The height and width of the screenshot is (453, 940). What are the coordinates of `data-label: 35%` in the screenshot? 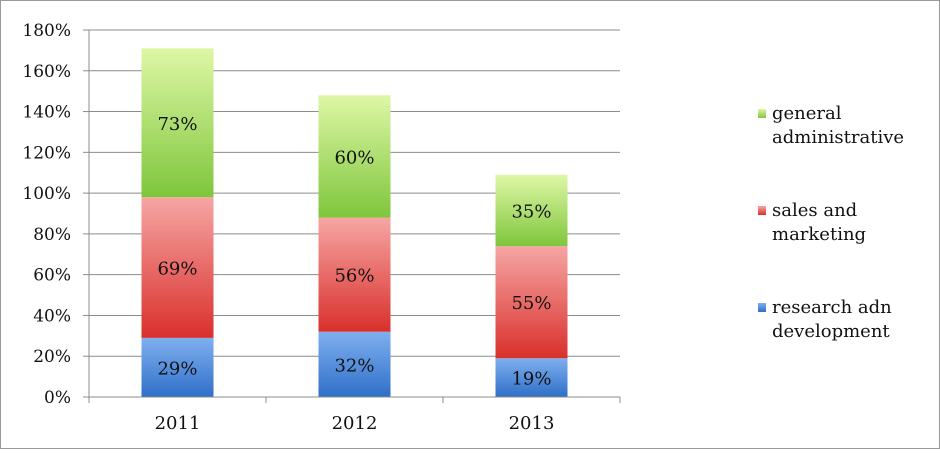 It's located at (531, 211).